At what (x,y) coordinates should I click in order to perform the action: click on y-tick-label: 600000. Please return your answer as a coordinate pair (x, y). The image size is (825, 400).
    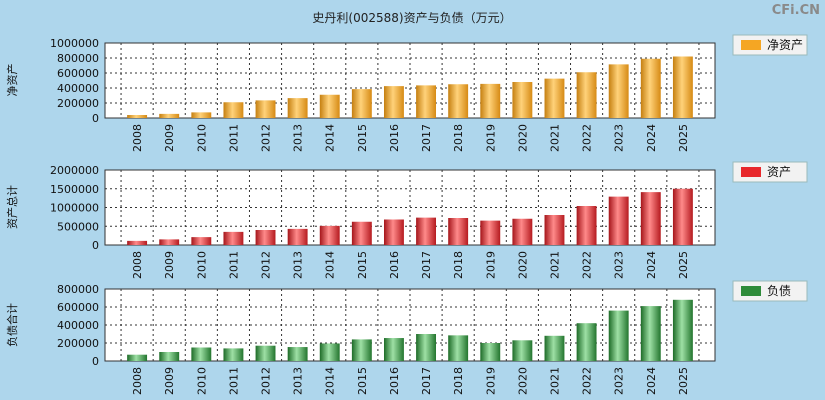
    Looking at the image, I should click on (78, 307).